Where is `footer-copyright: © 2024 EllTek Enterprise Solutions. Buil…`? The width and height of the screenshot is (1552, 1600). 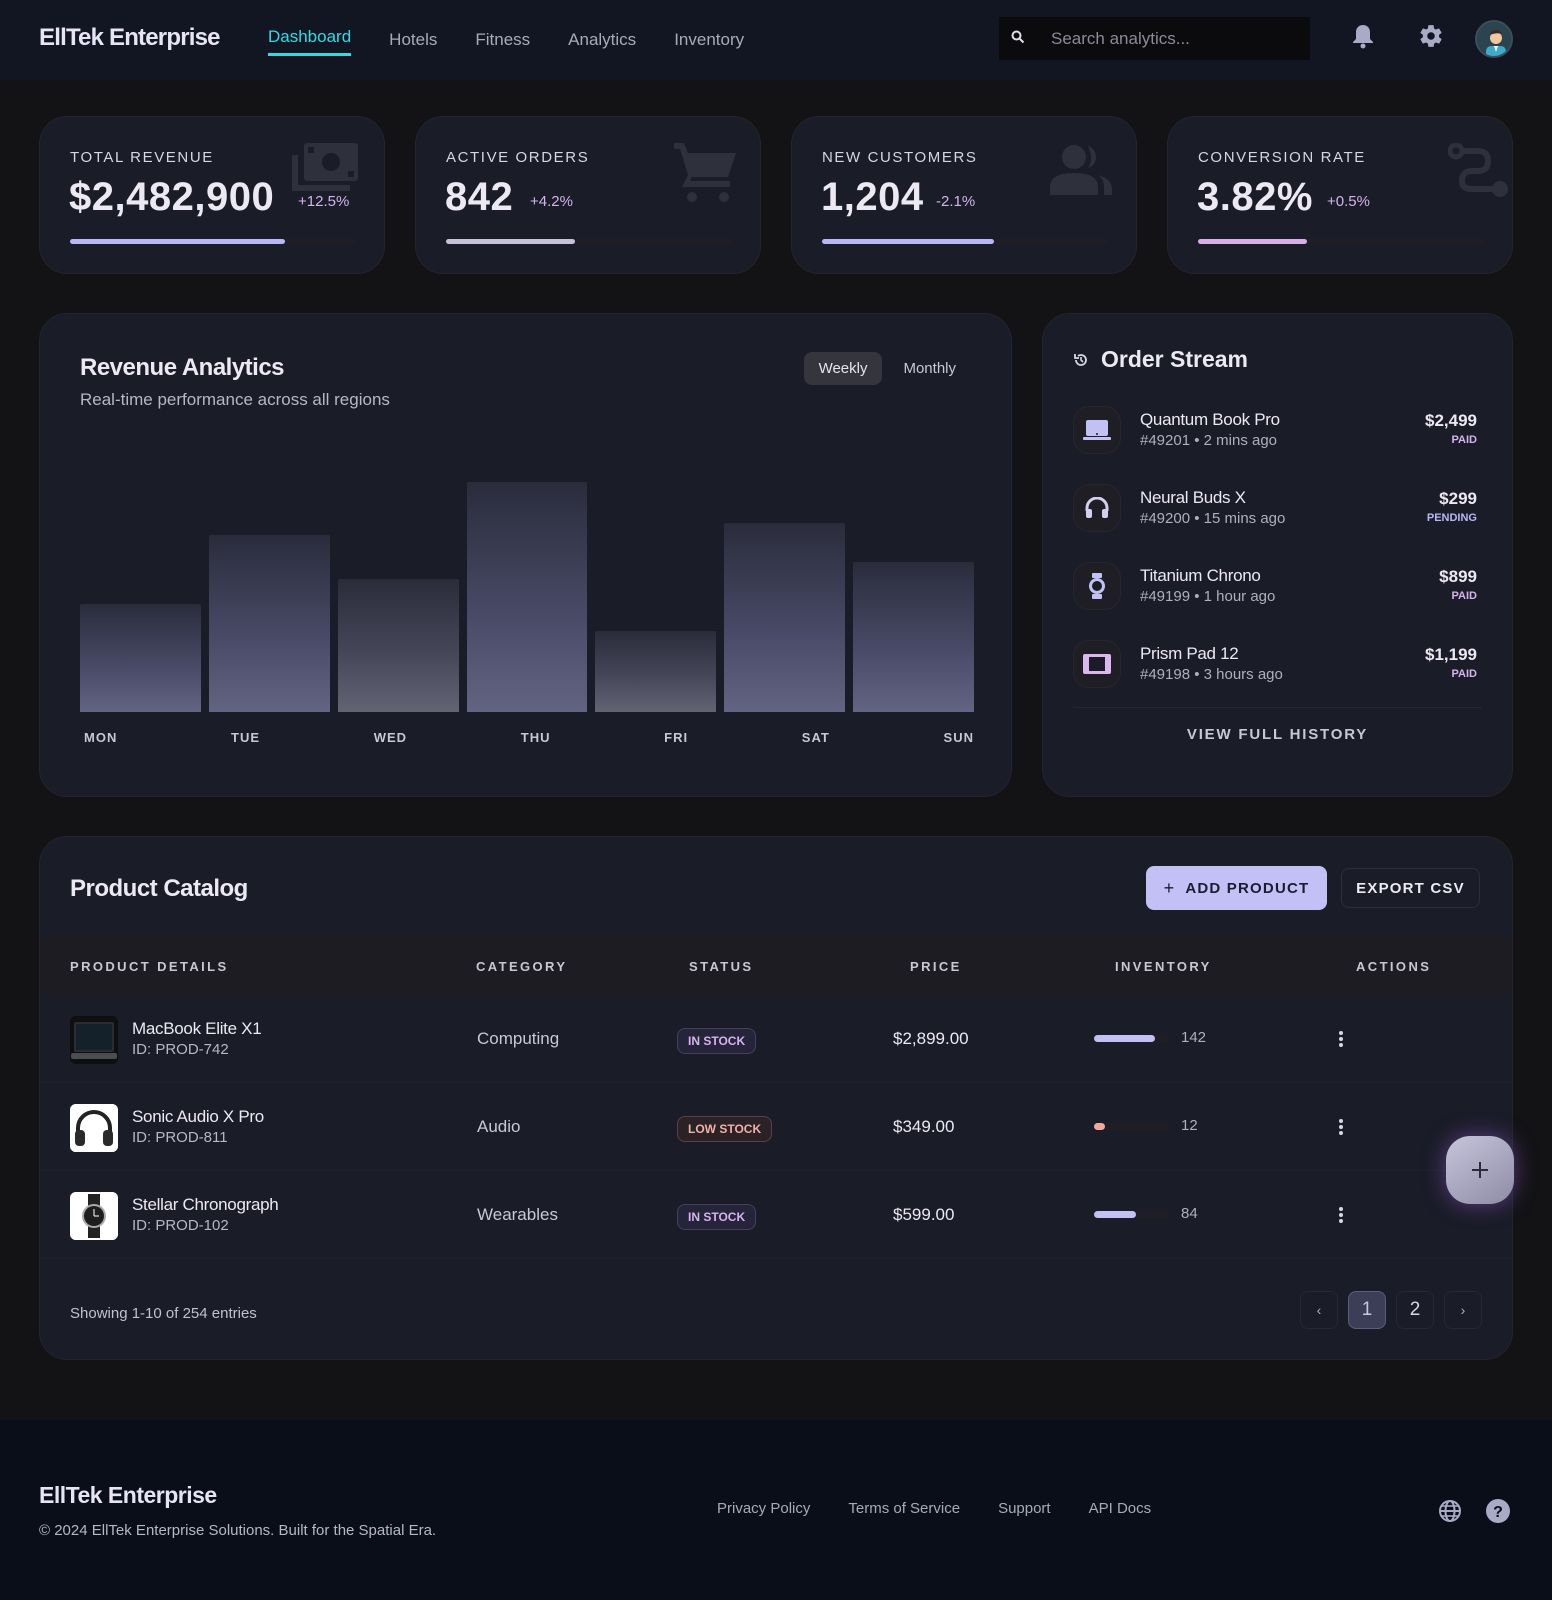 footer-copyright: © 2024 EllTek Enterprise Solutions. Buil… is located at coordinates (238, 1530).